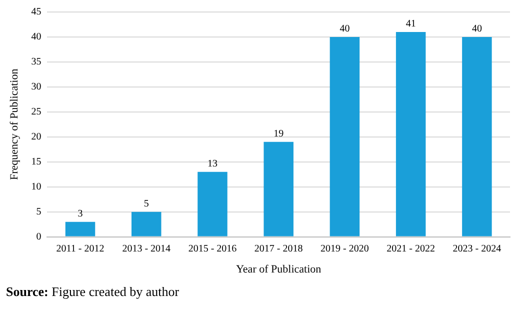 The height and width of the screenshot is (310, 520). I want to click on x-tick-label: 2023 - 2024, so click(477, 248).